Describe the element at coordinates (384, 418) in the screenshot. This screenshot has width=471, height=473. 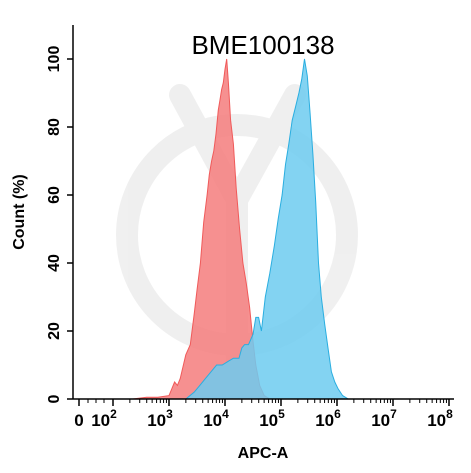
I see `x-tick-label: 10⁷` at that location.